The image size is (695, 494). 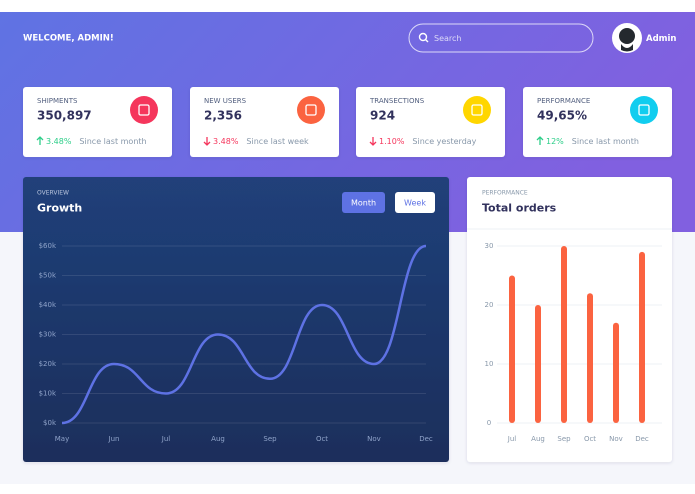 What do you see at coordinates (48, 246) in the screenshot?
I see `y-tick-label: $60k` at bounding box center [48, 246].